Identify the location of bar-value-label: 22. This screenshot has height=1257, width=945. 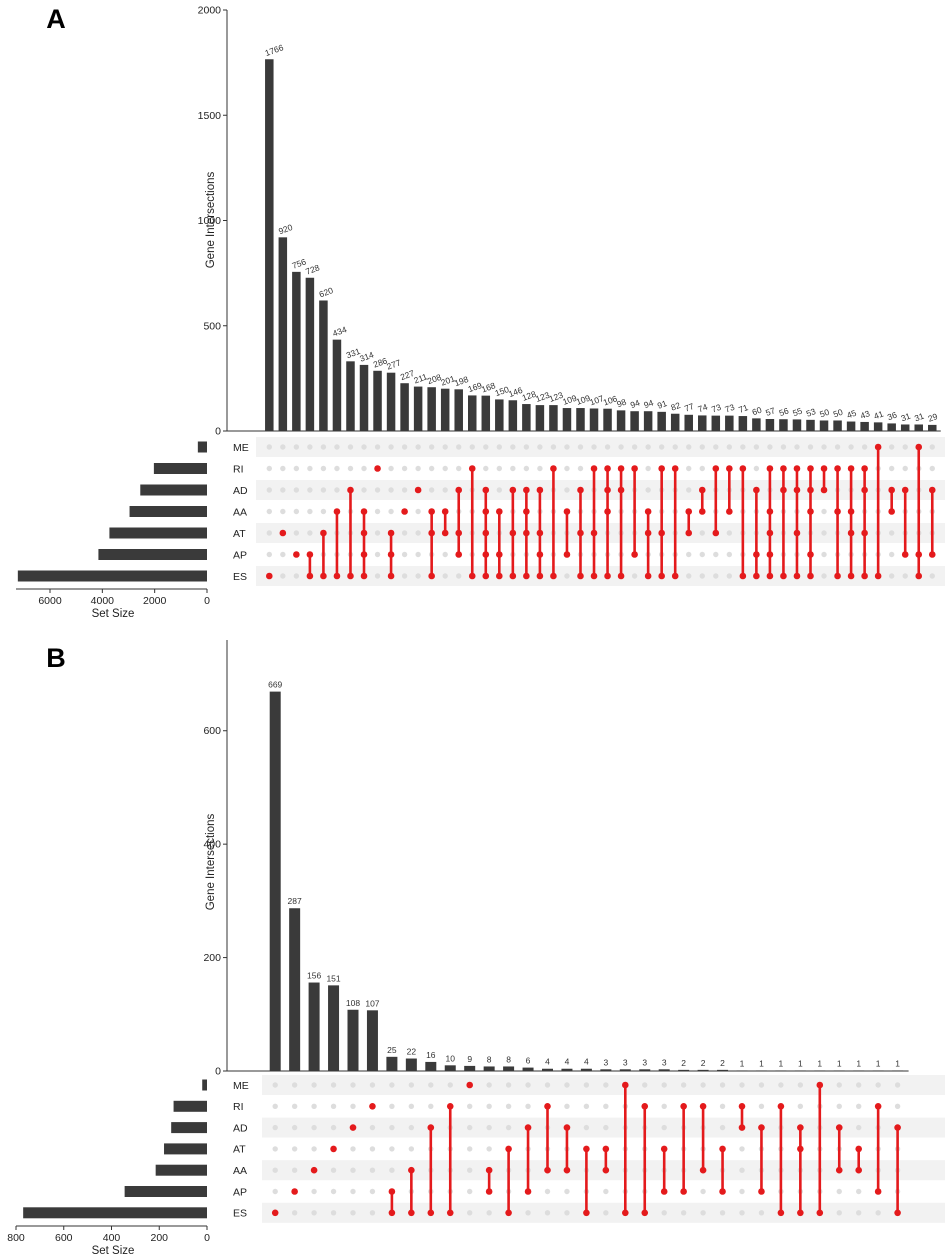
(412, 1052).